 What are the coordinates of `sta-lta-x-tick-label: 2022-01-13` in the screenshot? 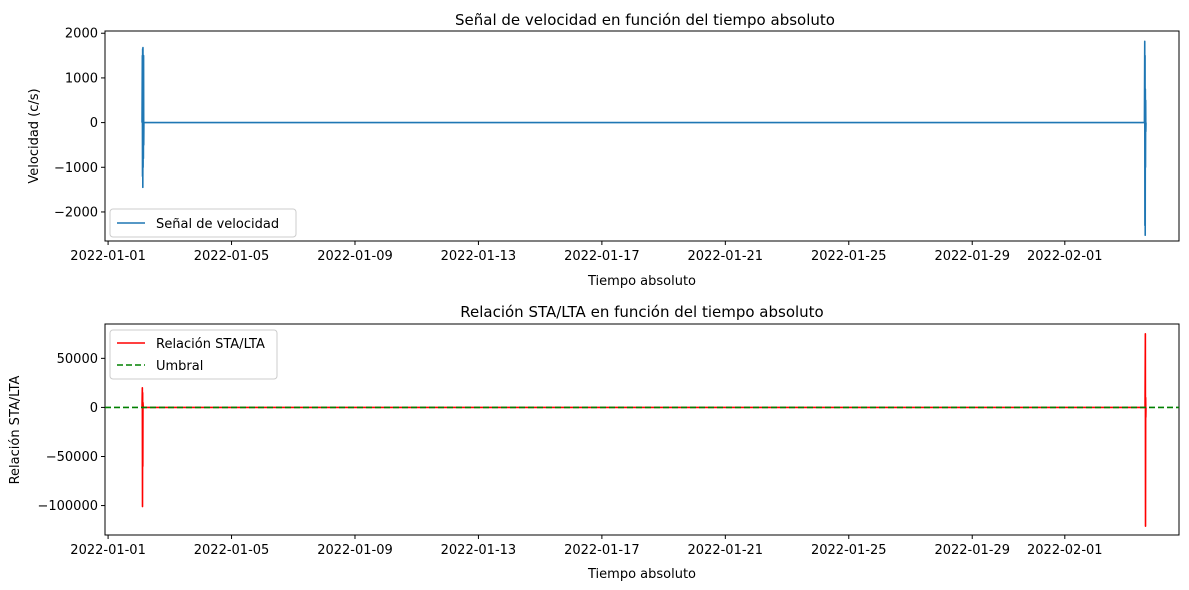 It's located at (479, 550).